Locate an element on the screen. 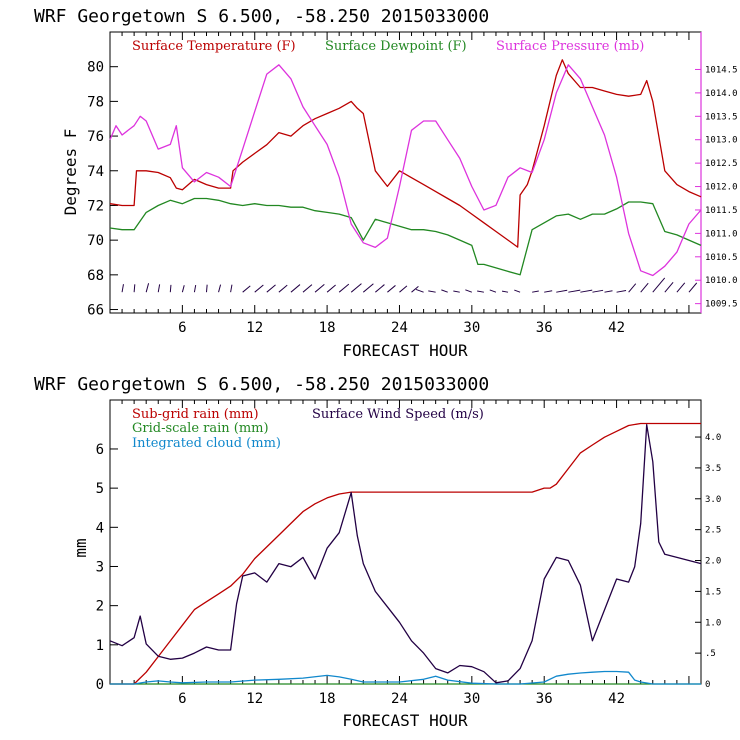  y2-tick-label: 1012.5 is located at coordinates (721, 164).